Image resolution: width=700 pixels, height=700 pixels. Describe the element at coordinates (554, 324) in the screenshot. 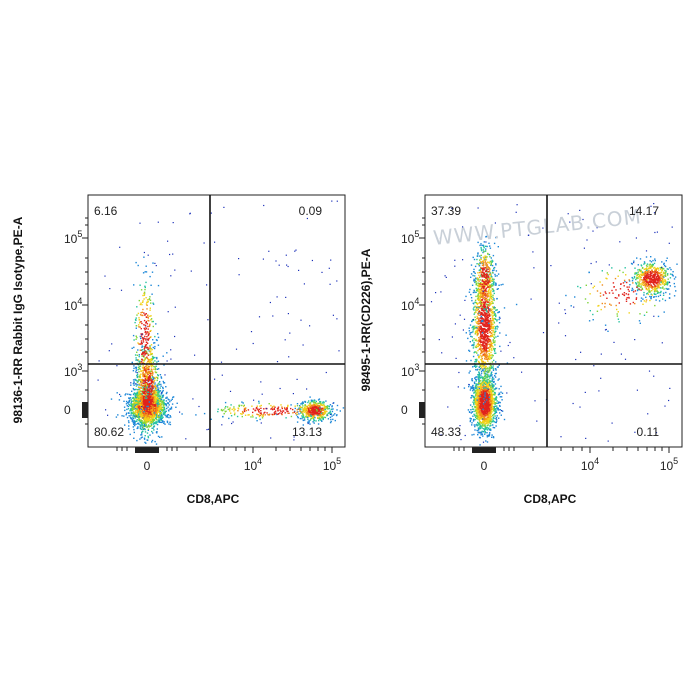

I see `scatter-layer-right` at that location.